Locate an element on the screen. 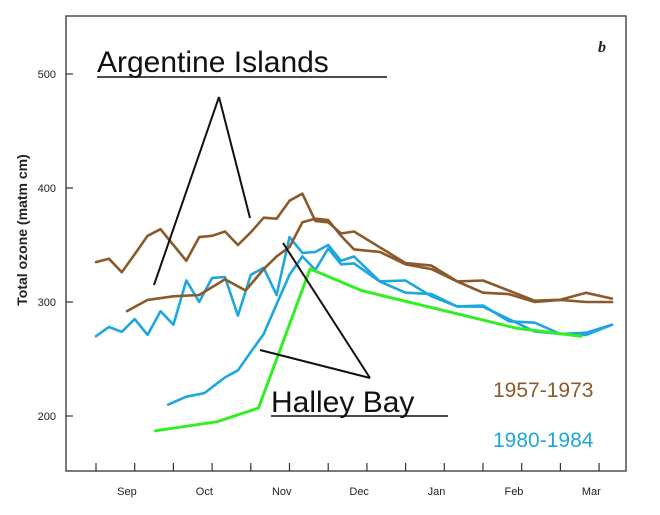  y-tick-label-500: 500 is located at coordinates (47, 75).